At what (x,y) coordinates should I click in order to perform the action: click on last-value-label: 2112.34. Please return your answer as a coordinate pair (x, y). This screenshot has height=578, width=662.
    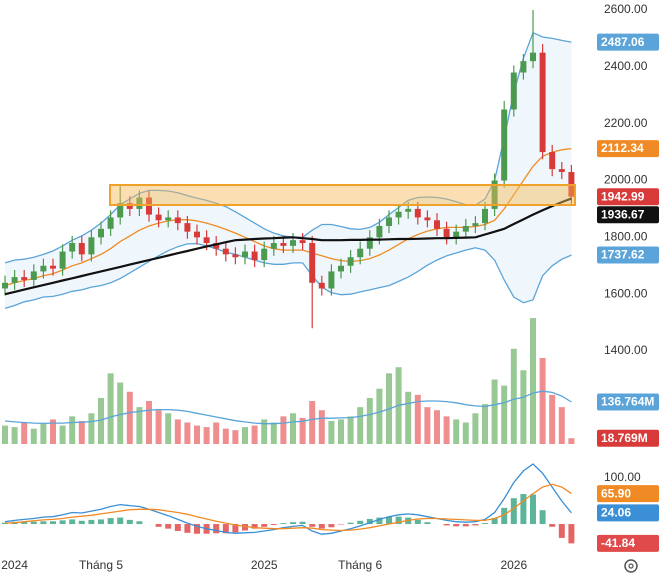
    Looking at the image, I should click on (622, 148).